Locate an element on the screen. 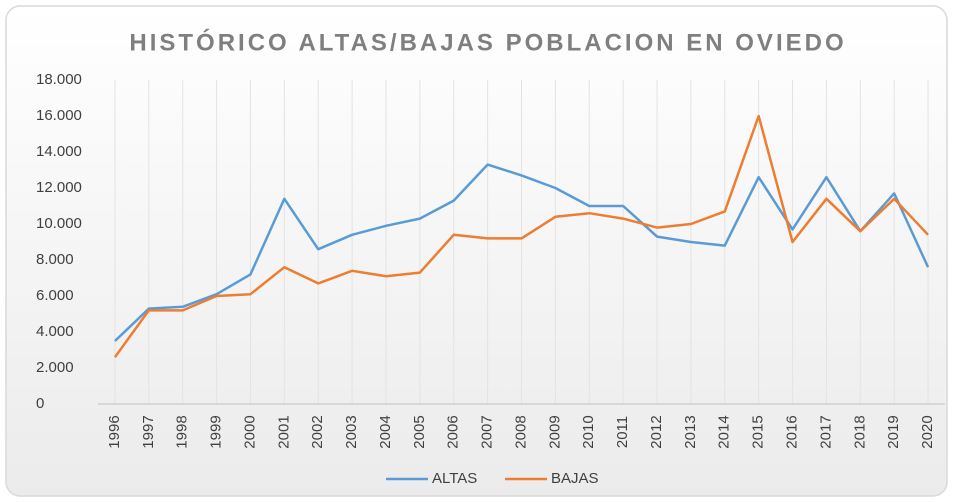 The width and height of the screenshot is (953, 502). x-tick-label: 2006 is located at coordinates (453, 431).